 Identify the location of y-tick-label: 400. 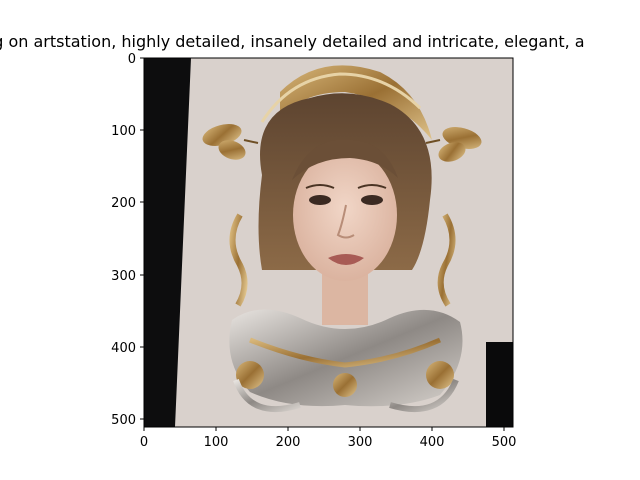
(123, 348).